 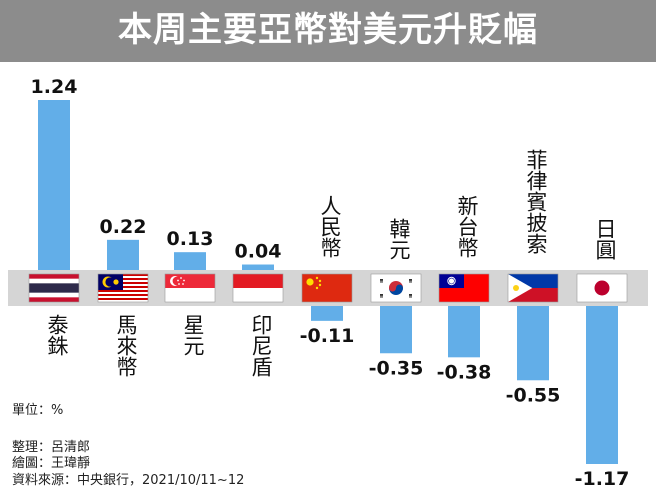 I want to click on title-bar, so click(x=328, y=31).